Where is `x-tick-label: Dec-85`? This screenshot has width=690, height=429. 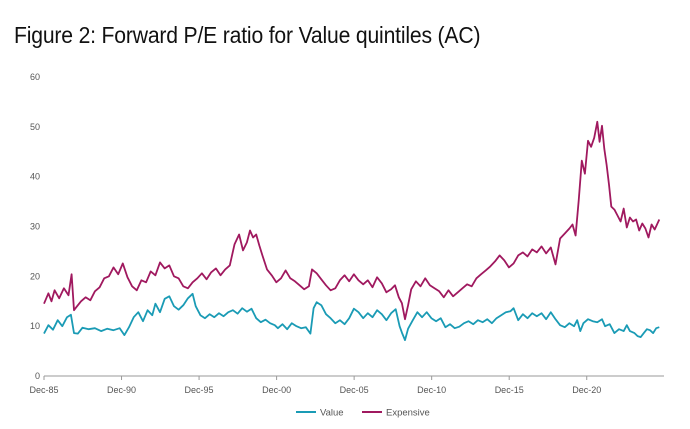
x-tick-label: Dec-85 is located at coordinates (43, 390).